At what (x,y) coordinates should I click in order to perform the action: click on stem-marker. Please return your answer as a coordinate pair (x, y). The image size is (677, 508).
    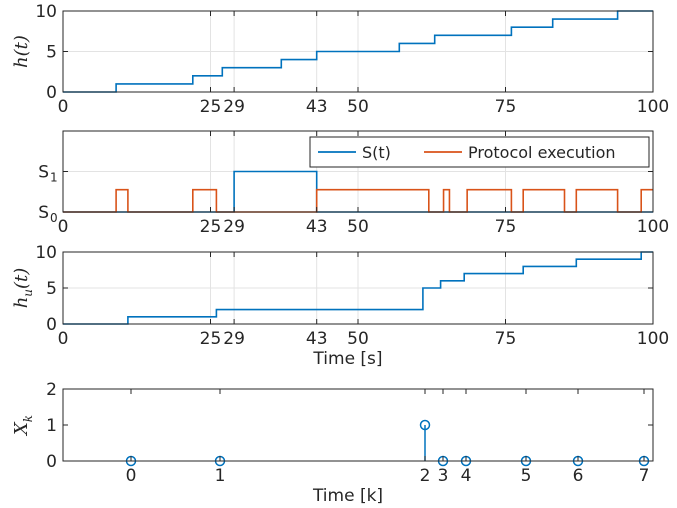
    Looking at the image, I should click on (425, 425).